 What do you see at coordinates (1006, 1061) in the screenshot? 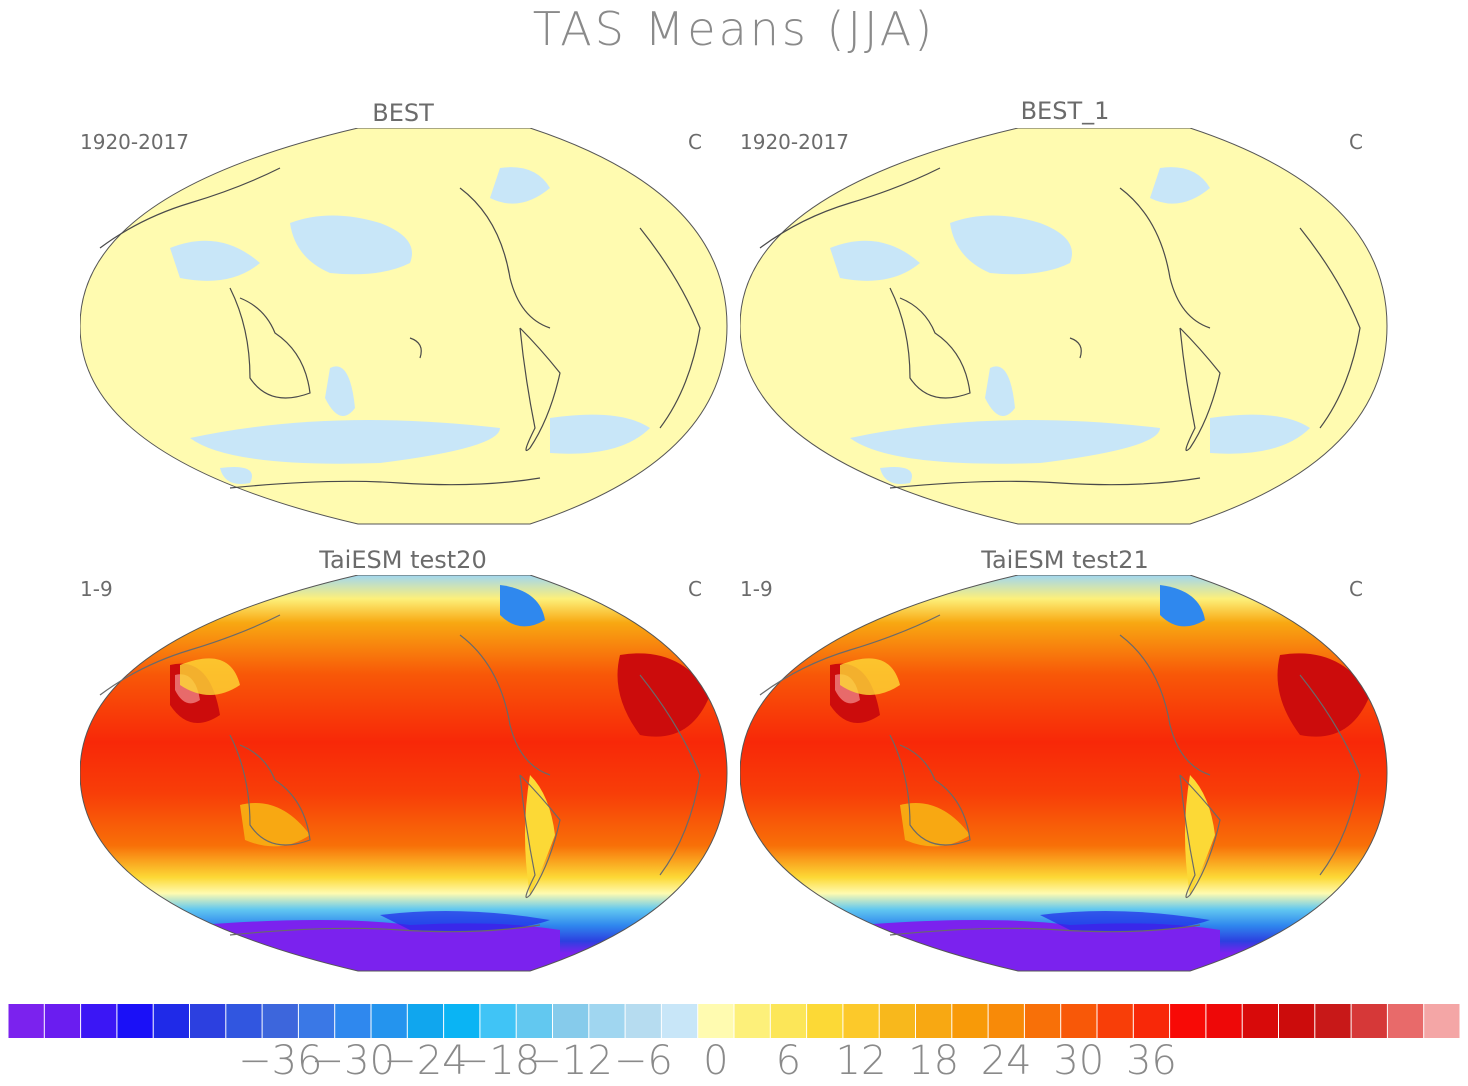
I see `colorbar-tick-label: 24` at bounding box center [1006, 1061].